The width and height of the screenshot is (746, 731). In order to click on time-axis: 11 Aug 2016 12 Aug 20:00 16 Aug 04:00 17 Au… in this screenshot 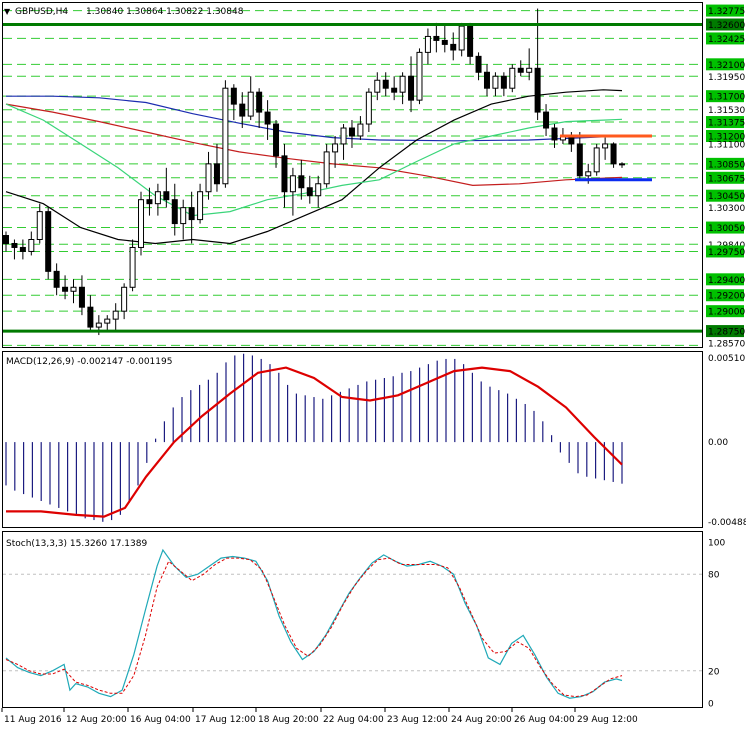, I will do `click(319, 716)`.